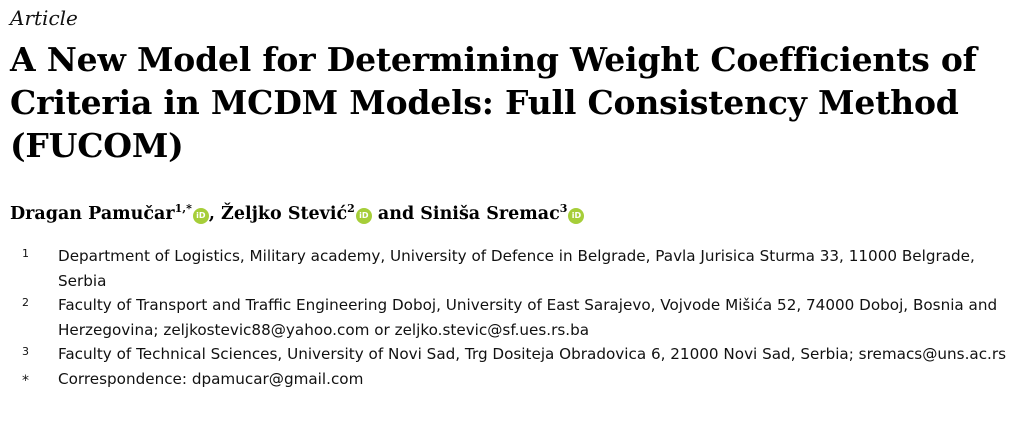 The width and height of the screenshot is (1024, 442). What do you see at coordinates (351, 208) in the screenshot?
I see `author-affiliation-marker: 2` at bounding box center [351, 208].